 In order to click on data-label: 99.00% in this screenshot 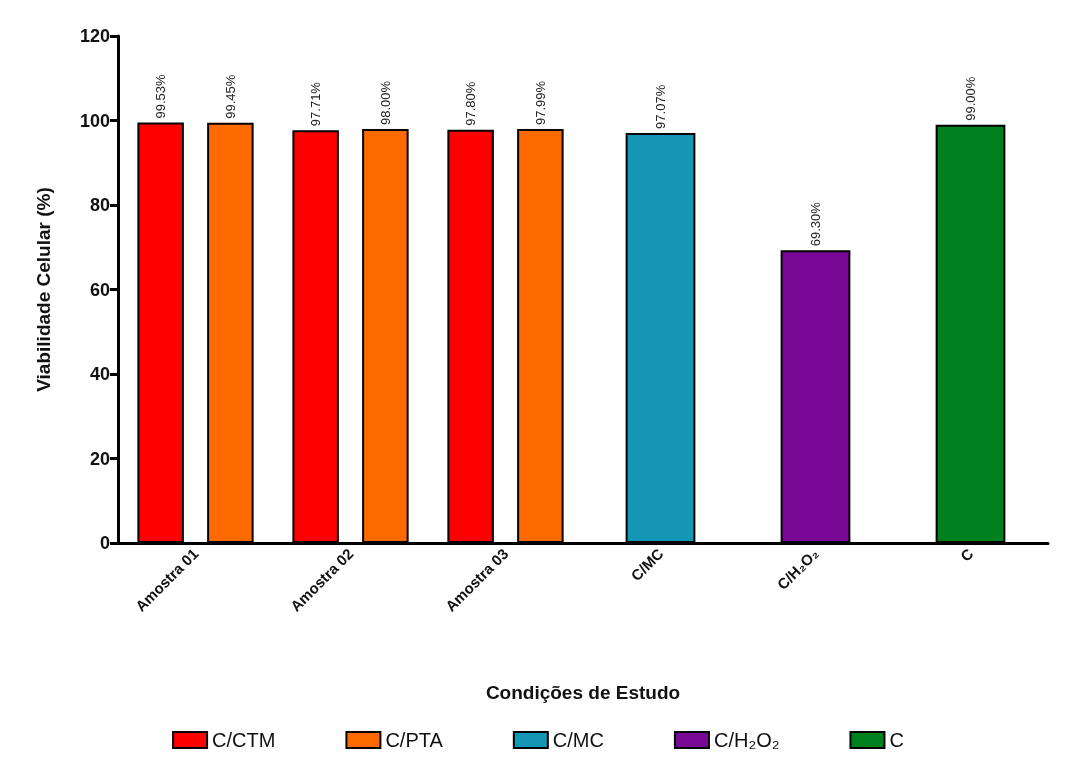, I will do `click(970, 98)`.